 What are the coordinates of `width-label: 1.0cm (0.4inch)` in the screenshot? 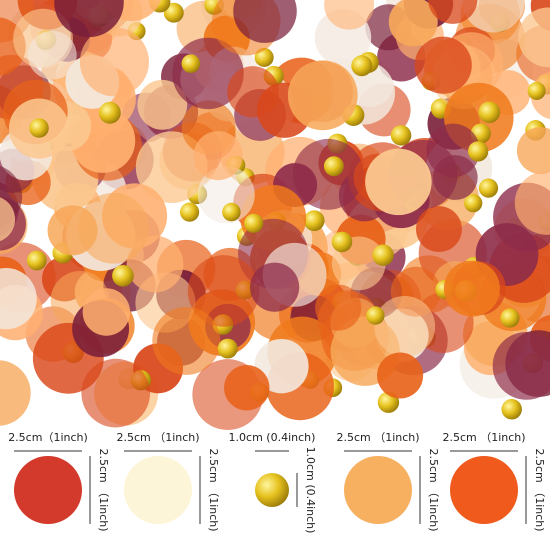 It's located at (272, 437).